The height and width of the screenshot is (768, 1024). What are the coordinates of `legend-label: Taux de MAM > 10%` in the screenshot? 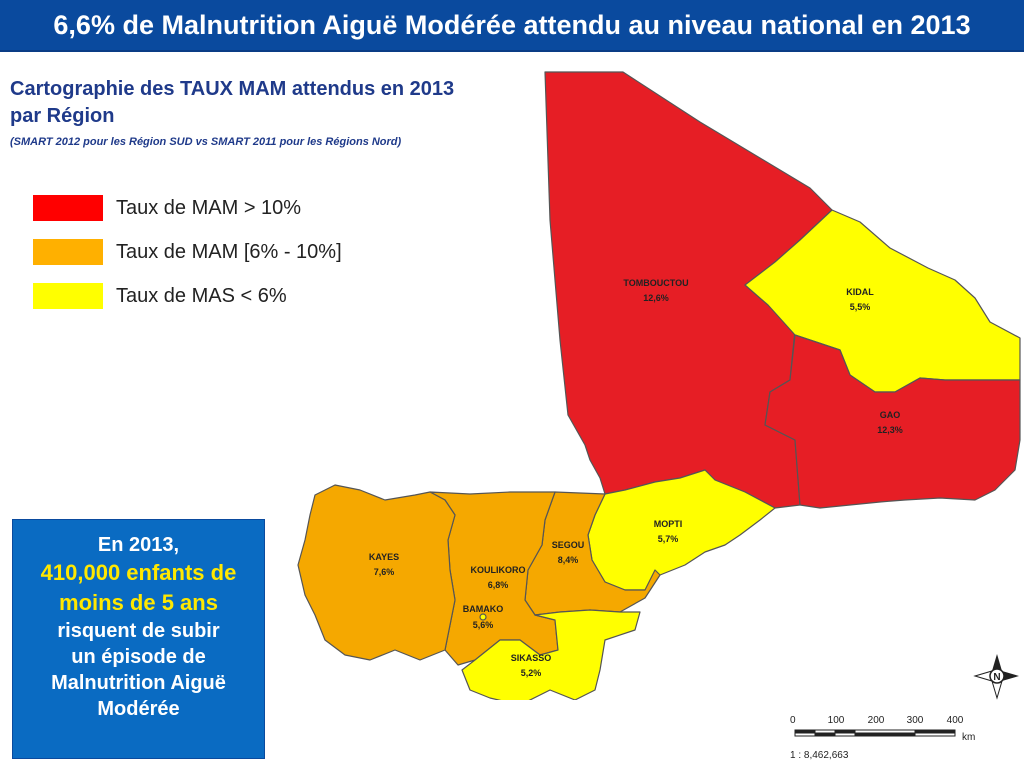 It's located at (209, 207).